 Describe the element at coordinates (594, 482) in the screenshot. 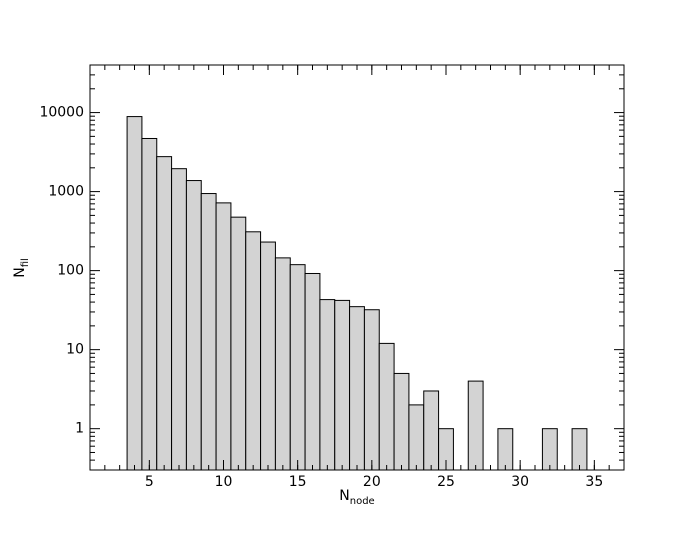

I see `x-tick-label: 35` at that location.